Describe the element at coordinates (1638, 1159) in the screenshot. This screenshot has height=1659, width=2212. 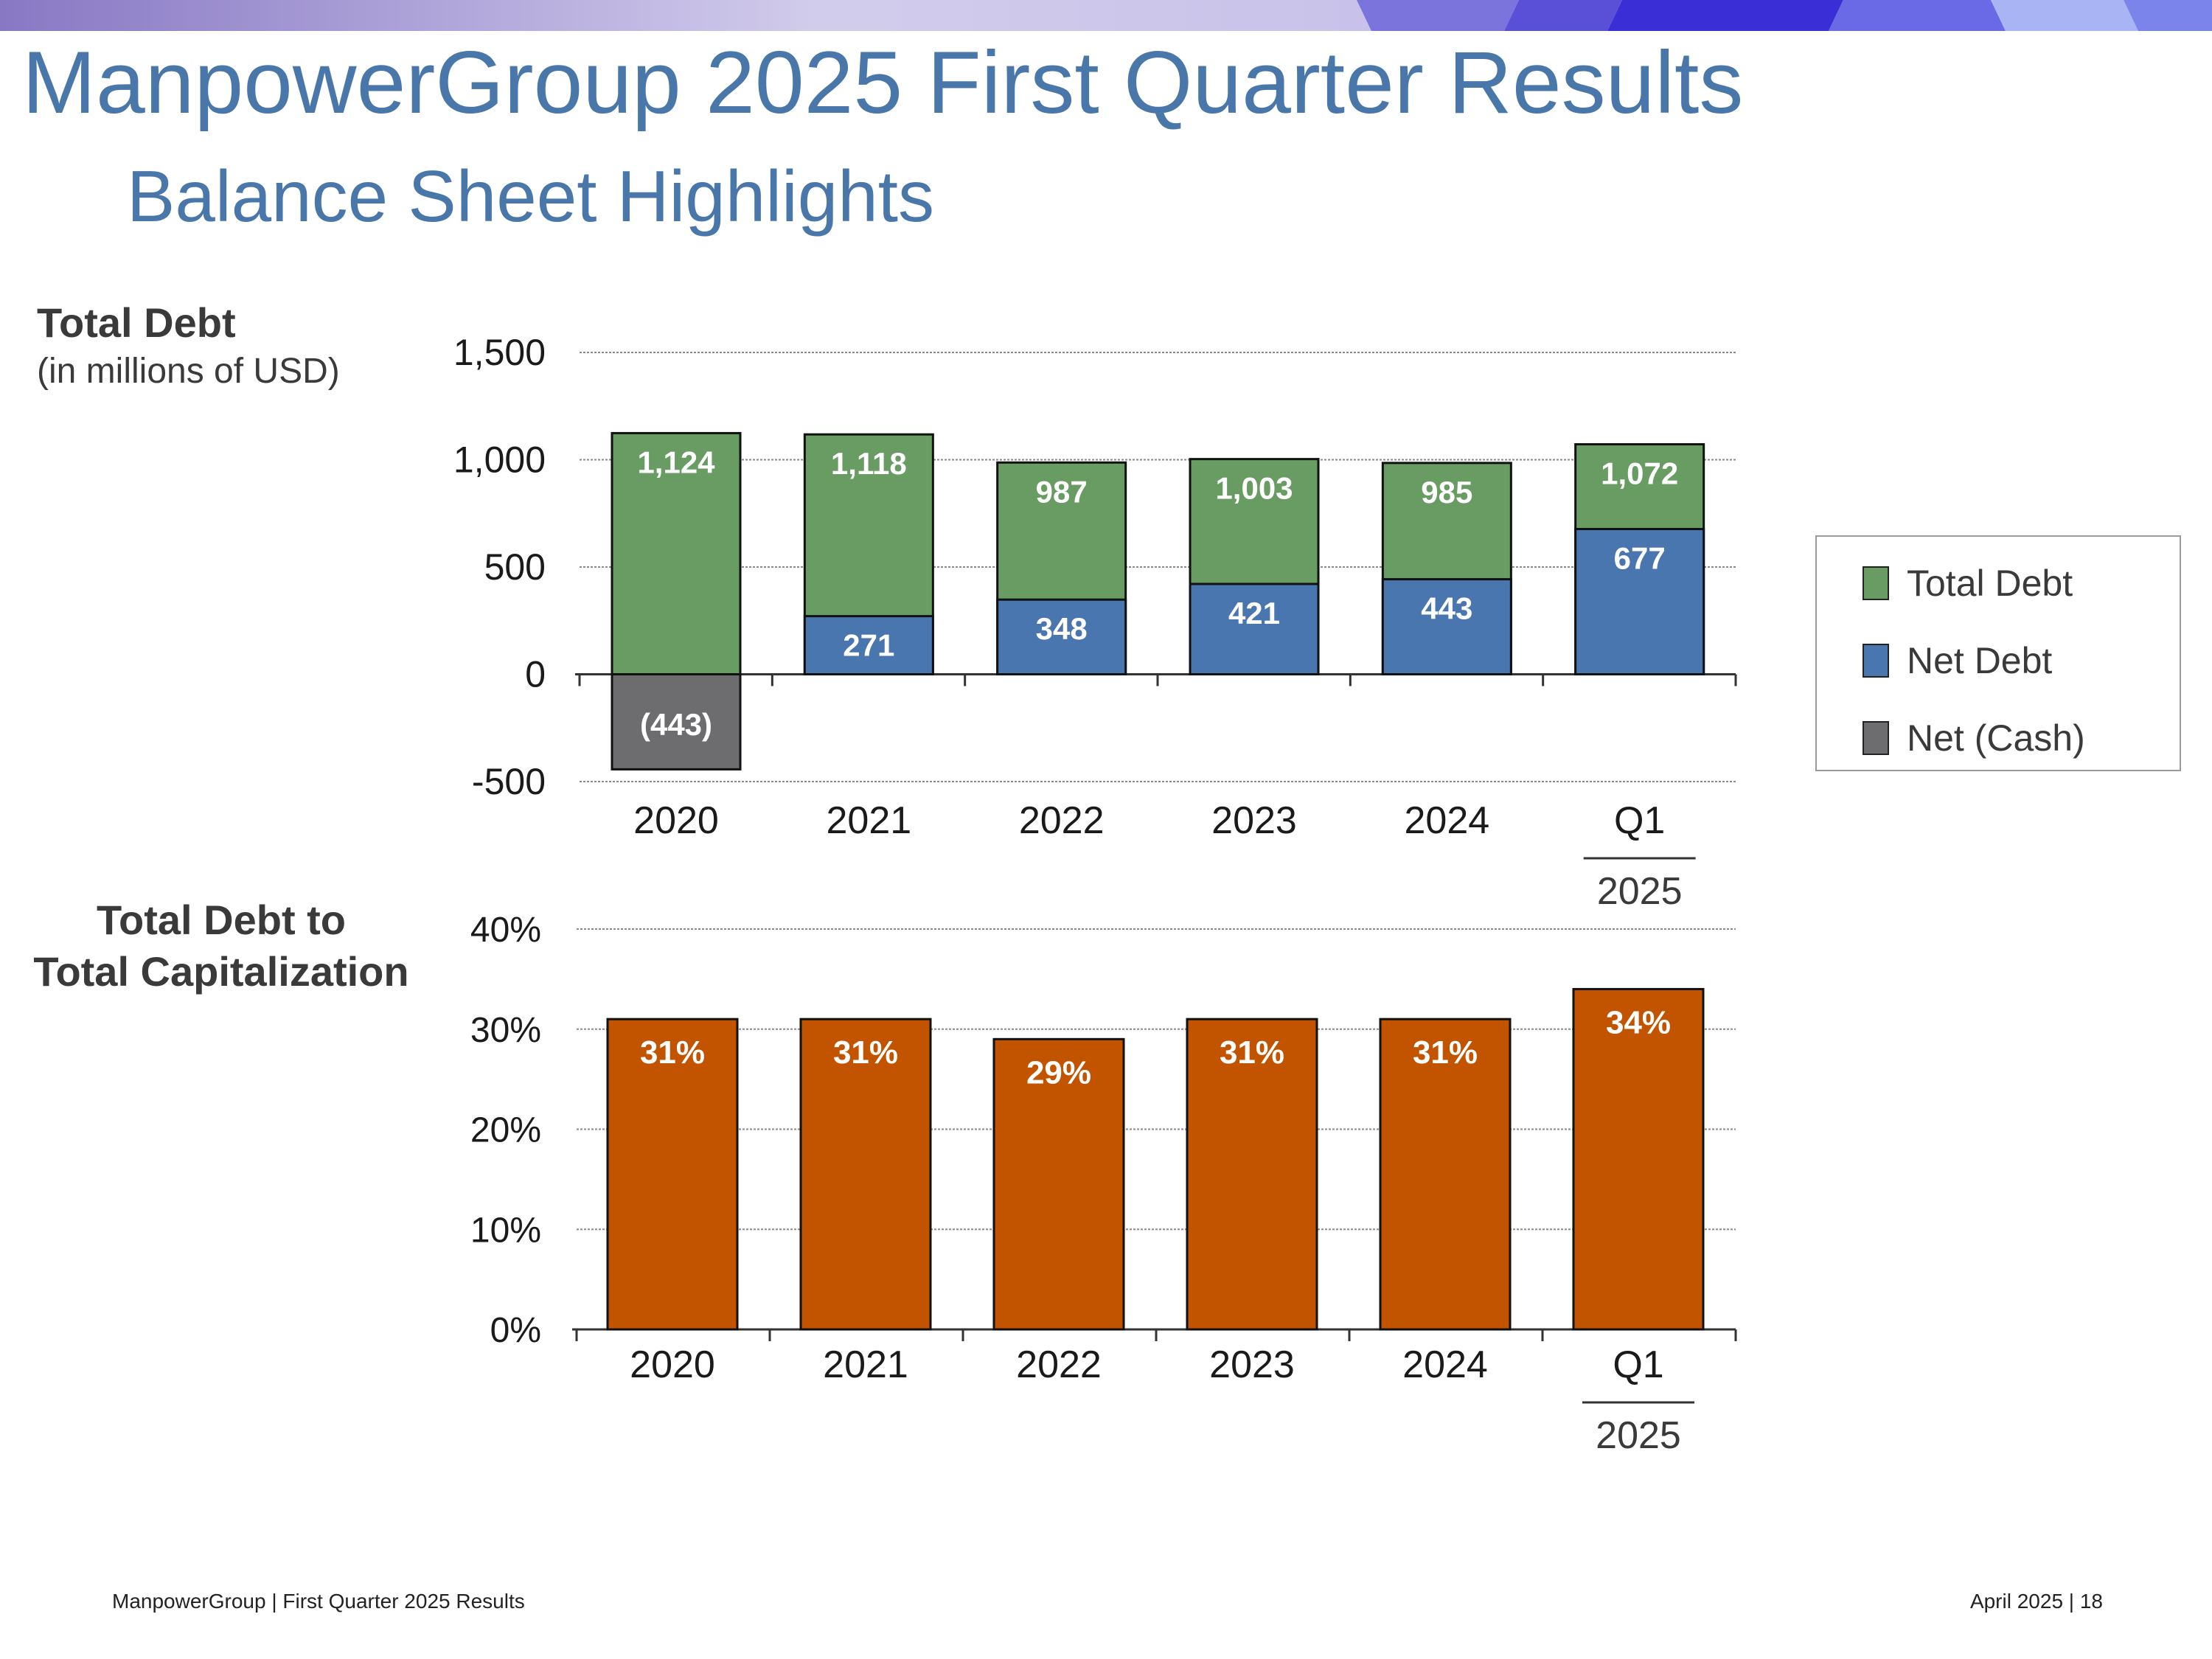
I see `bar-total-debt-to-total-capitalization-q1-2025` at that location.